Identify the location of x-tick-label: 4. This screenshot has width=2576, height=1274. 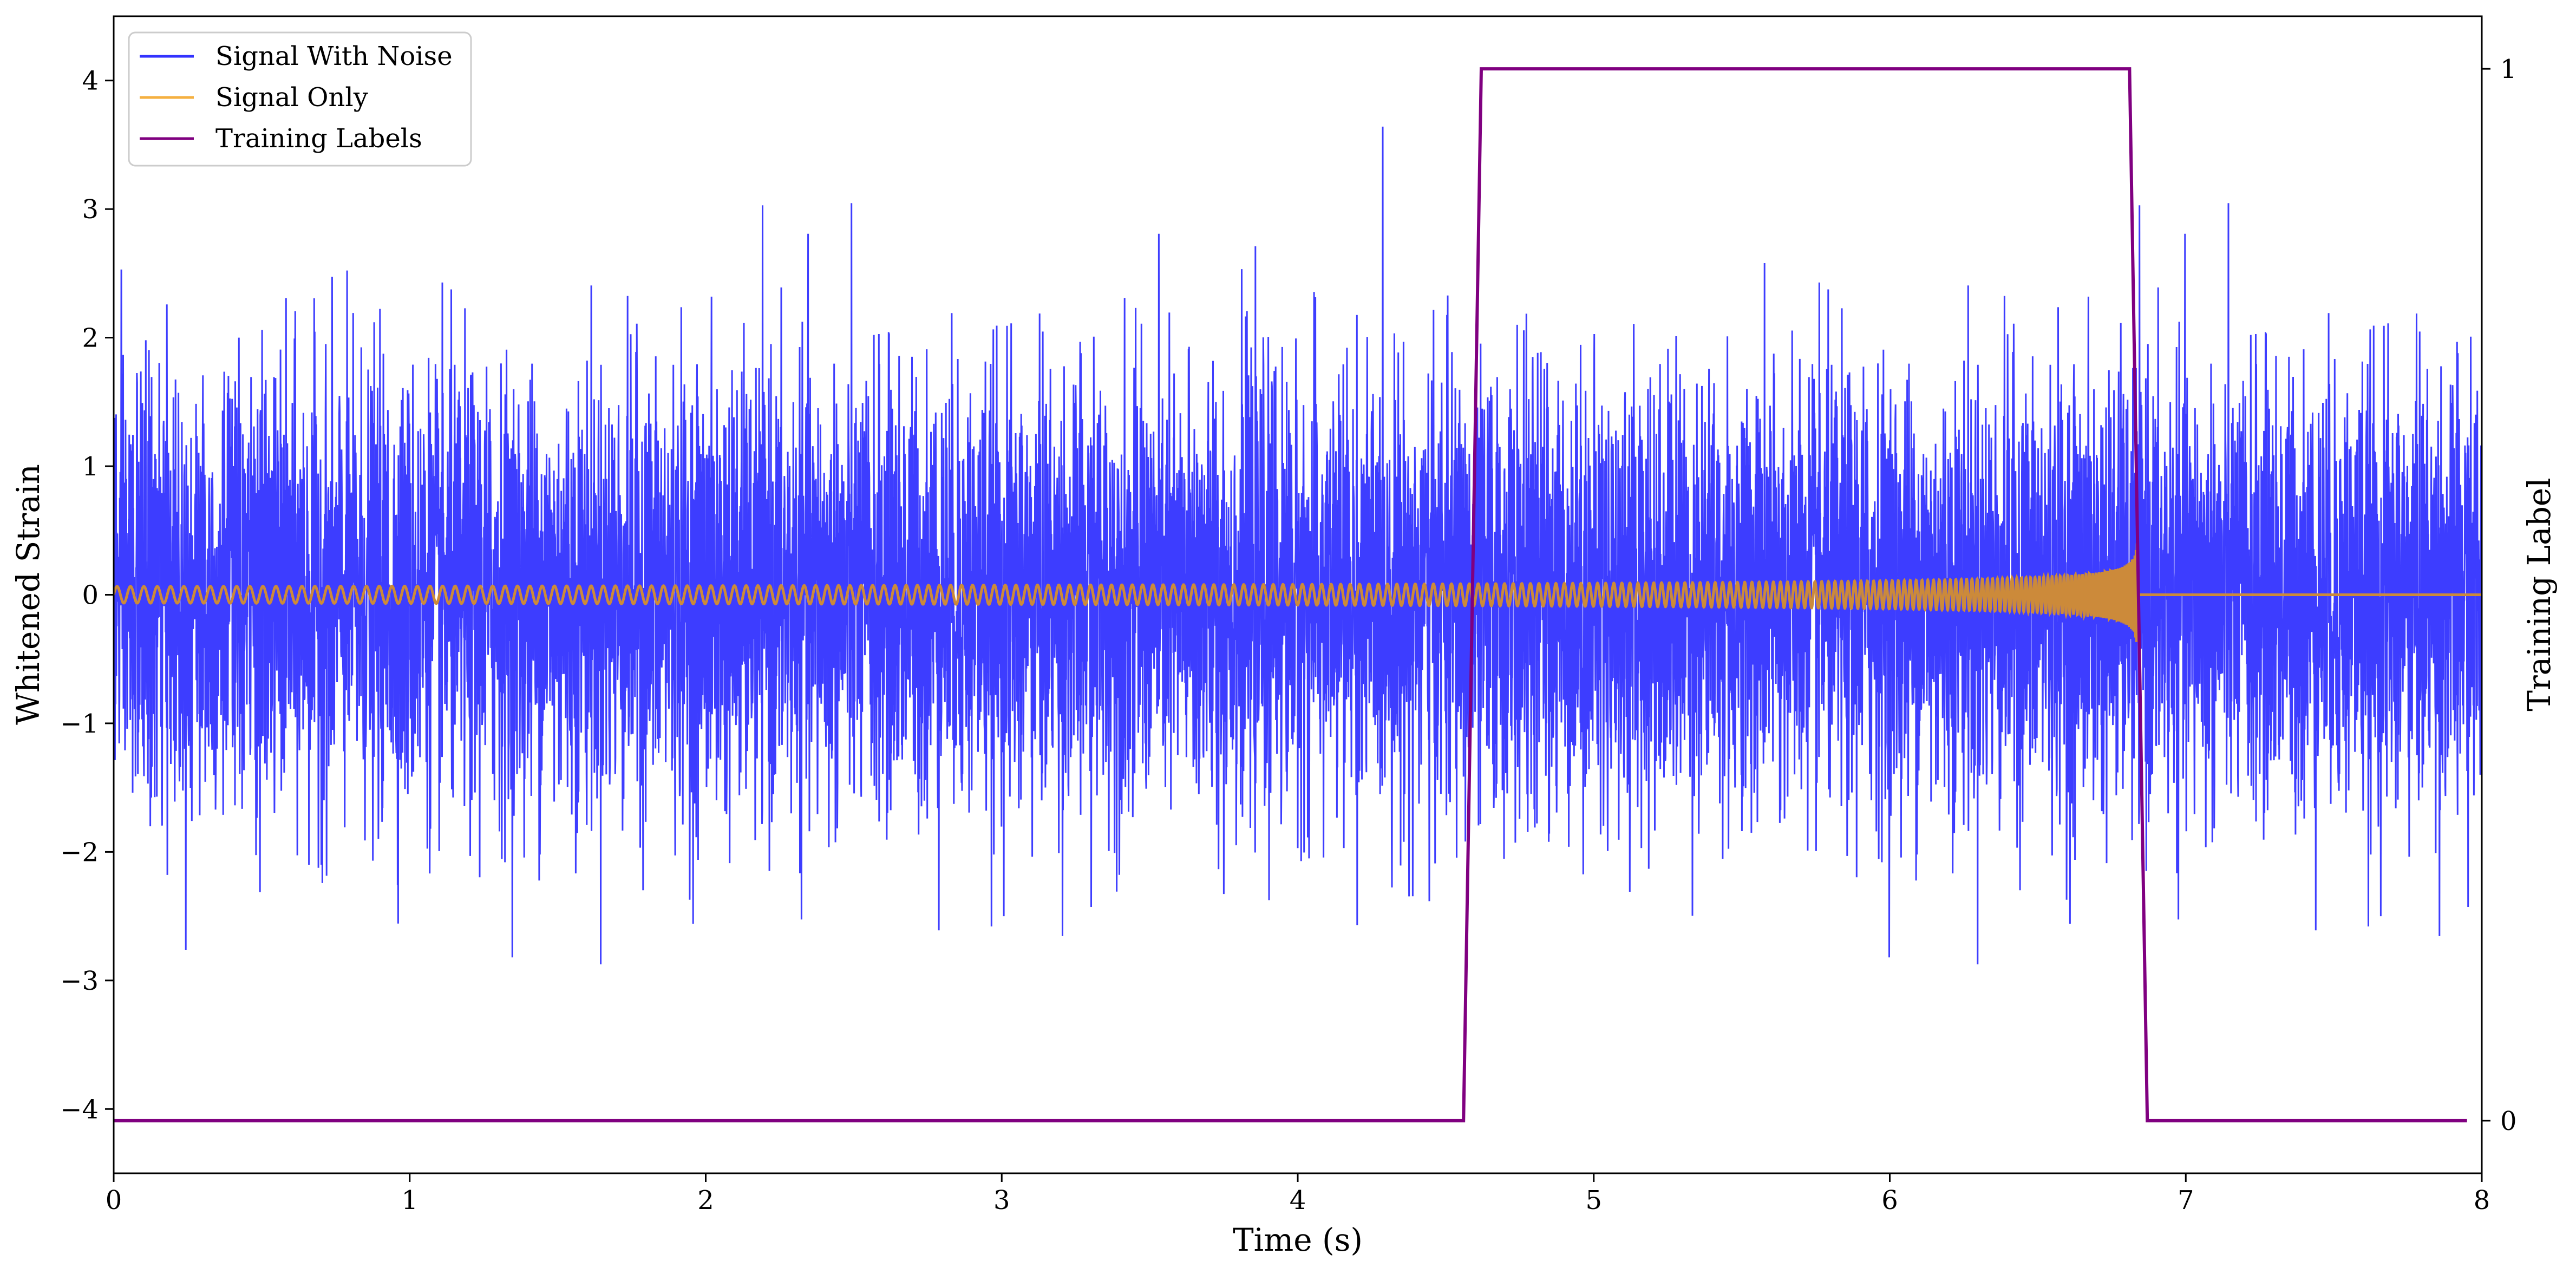
(1298, 1200).